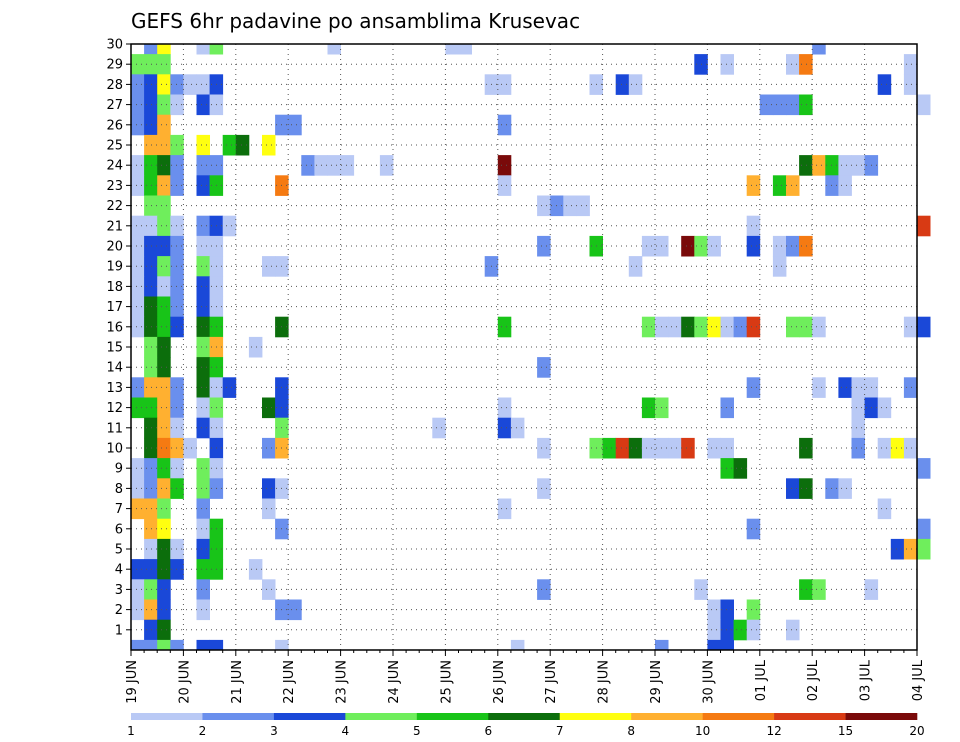 The width and height of the screenshot is (960, 742). I want to click on x-tick-label: 22 JUN, so click(289, 682).